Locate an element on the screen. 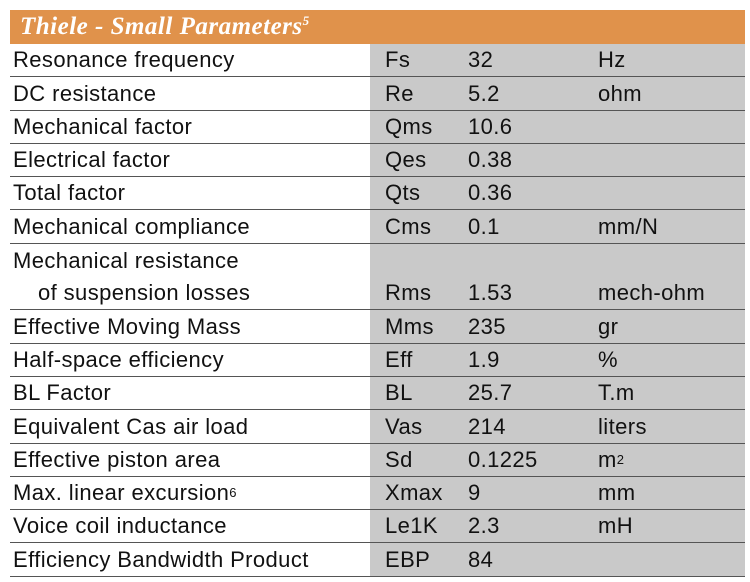  param-unit: gr is located at coordinates (608, 326).